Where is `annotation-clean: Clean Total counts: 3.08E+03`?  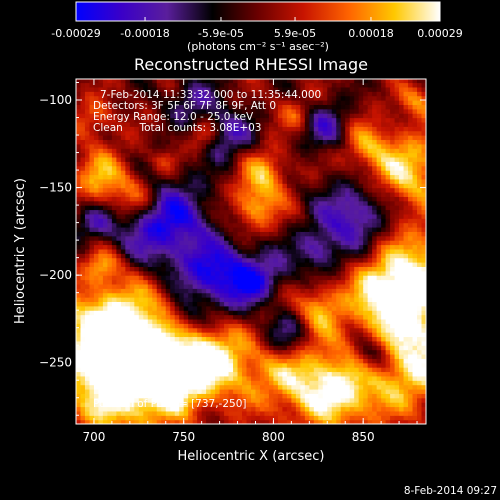
annotation-clean: Clean Total counts: 3.08E+03 is located at coordinates (177, 128).